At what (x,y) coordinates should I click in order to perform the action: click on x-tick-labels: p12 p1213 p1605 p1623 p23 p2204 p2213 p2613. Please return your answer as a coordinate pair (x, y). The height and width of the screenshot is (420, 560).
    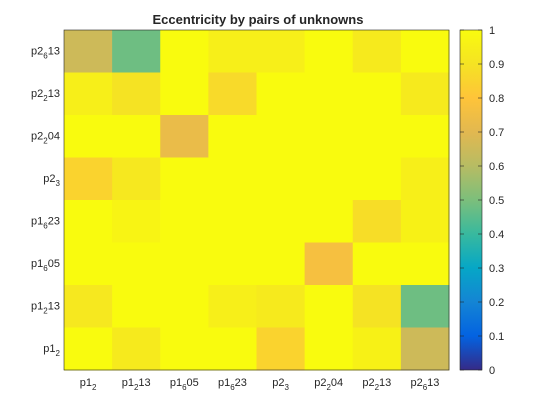
    Looking at the image, I should click on (260, 384).